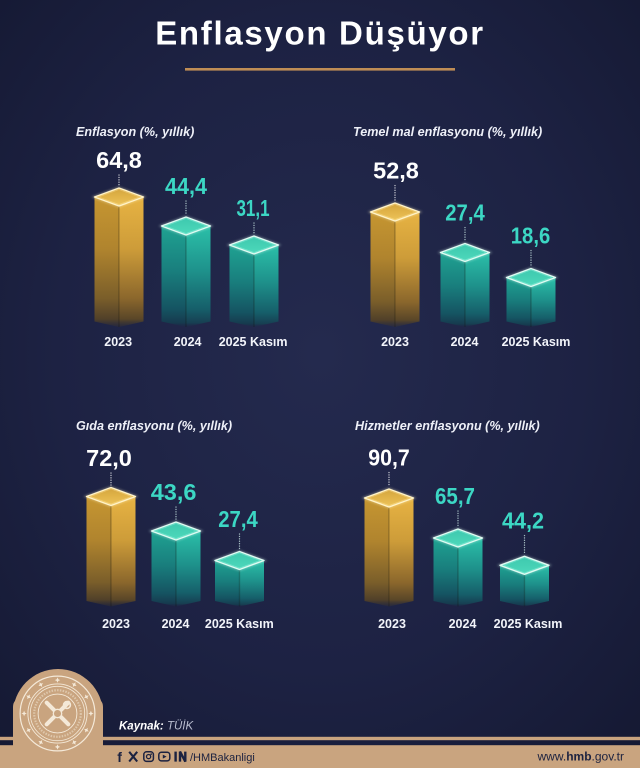 The image size is (640, 768). What do you see at coordinates (119, 757) in the screenshot?
I see `svg-text: f` at bounding box center [119, 757].